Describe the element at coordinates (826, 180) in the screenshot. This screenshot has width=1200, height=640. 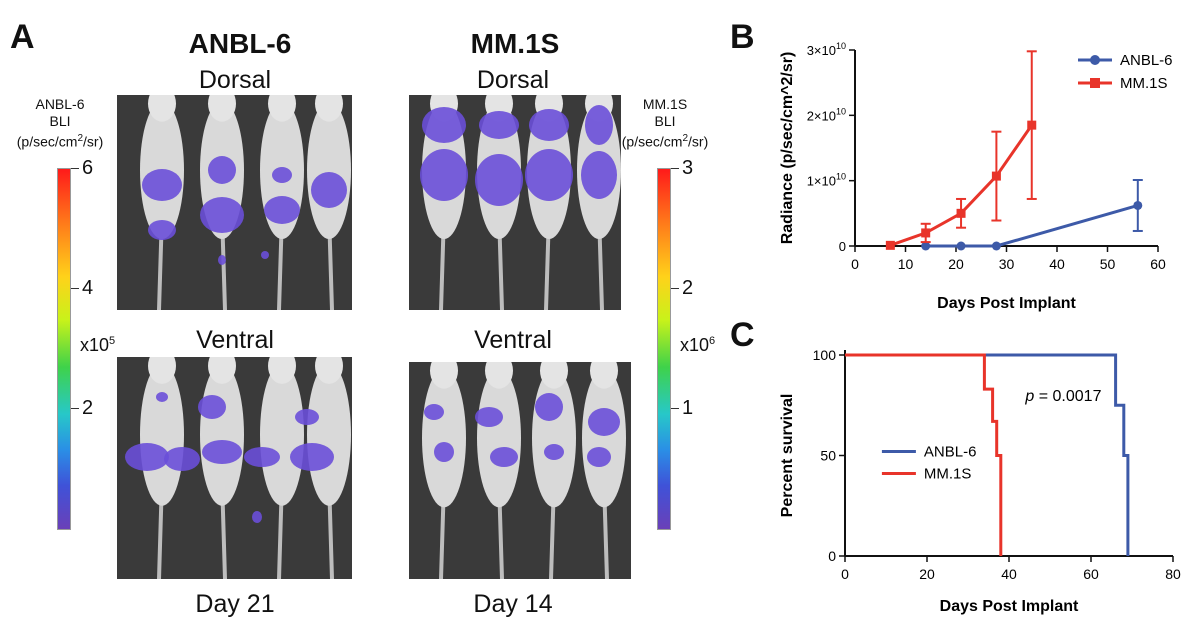
I see `y-tick-label: 1×10¹⁰` at that location.